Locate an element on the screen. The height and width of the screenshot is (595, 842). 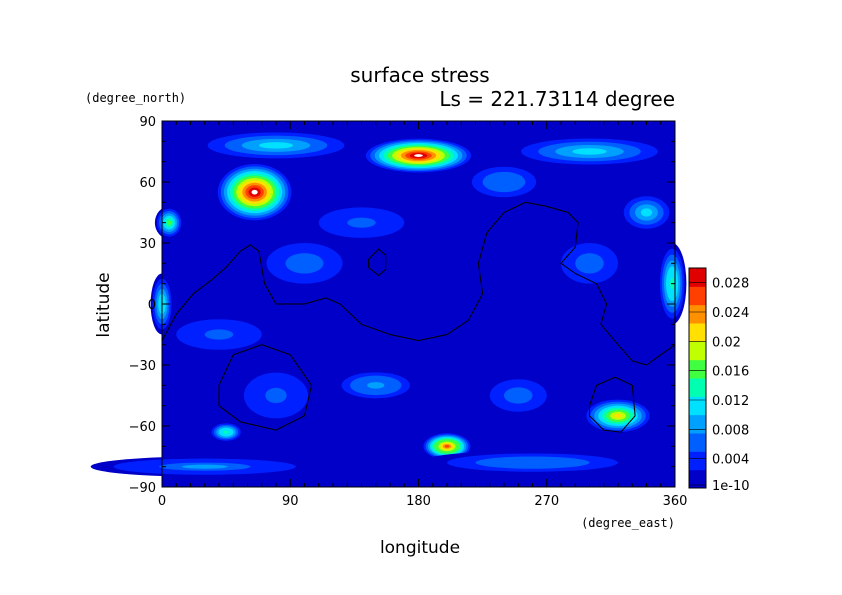
chart-title: surface stress is located at coordinates (419, 75).